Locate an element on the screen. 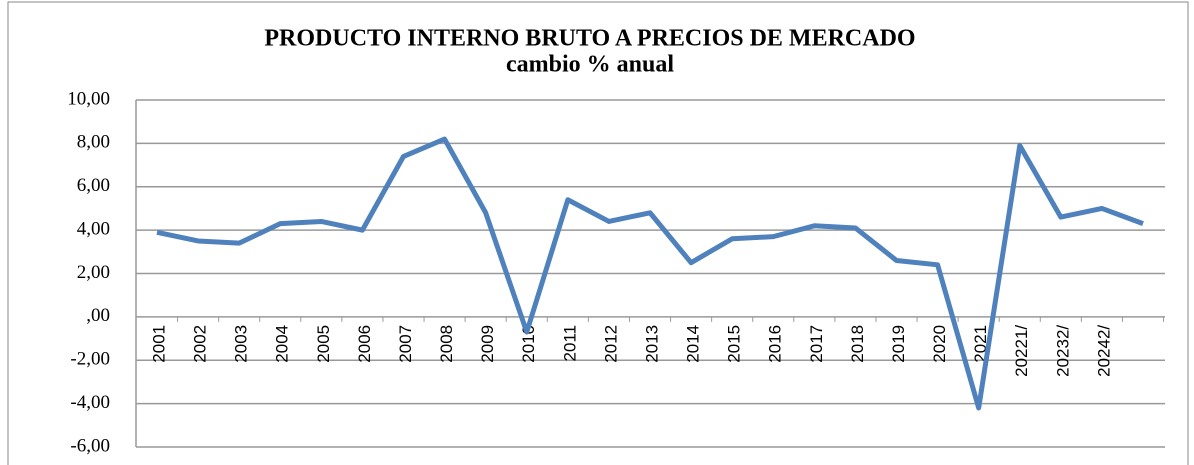 This screenshot has width=1194, height=465. y-tick-label: -4,00 is located at coordinates (90, 402).